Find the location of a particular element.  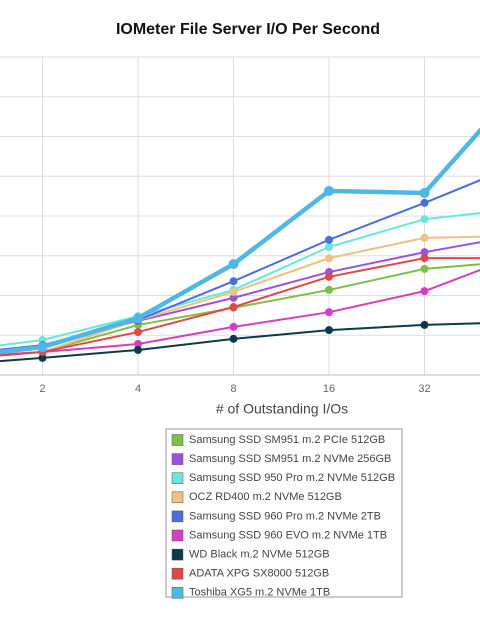

legend-label: ADATA XPG SX8000 512GB is located at coordinates (259, 574).